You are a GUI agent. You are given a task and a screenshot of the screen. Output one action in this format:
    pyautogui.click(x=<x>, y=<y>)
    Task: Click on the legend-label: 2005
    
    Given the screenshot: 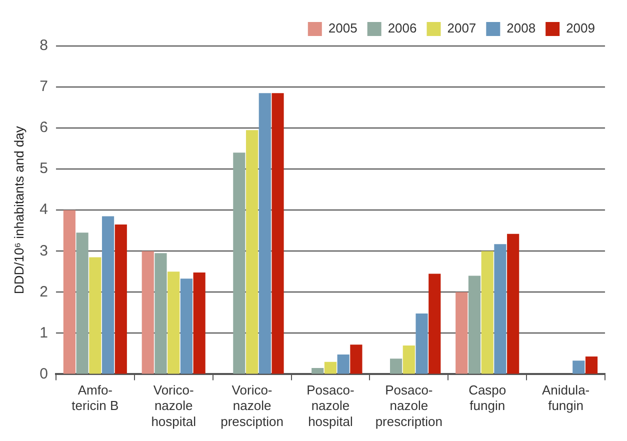 What is the action you would take?
    pyautogui.click(x=343, y=28)
    